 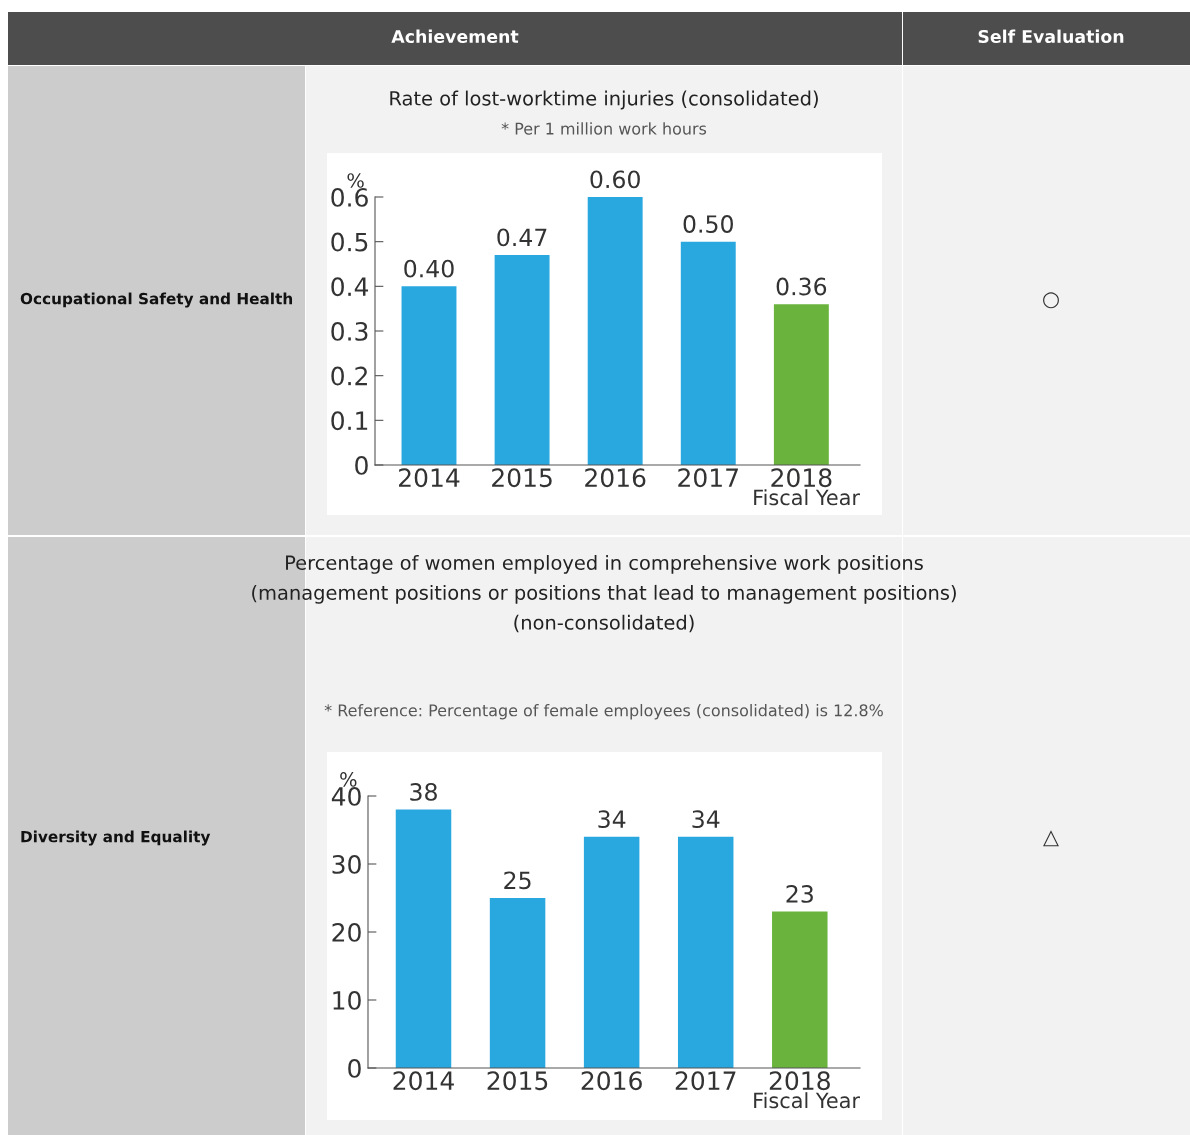 I want to click on y-tick-label: 20, so click(x=346, y=932).